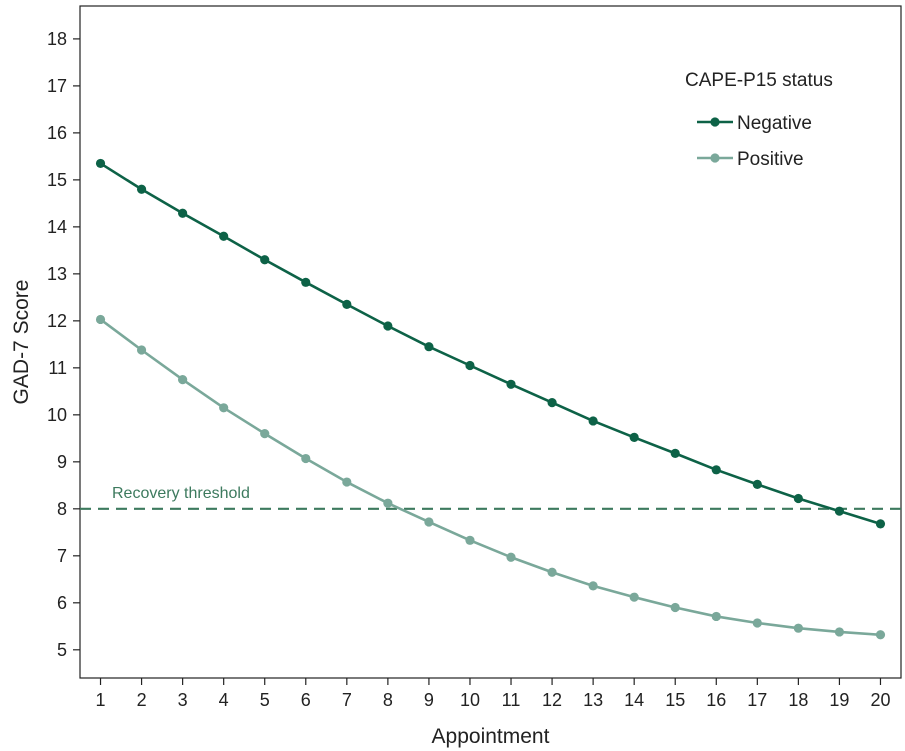 The image size is (905, 751). What do you see at coordinates (552, 700) in the screenshot?
I see `x-tick-label: 12` at bounding box center [552, 700].